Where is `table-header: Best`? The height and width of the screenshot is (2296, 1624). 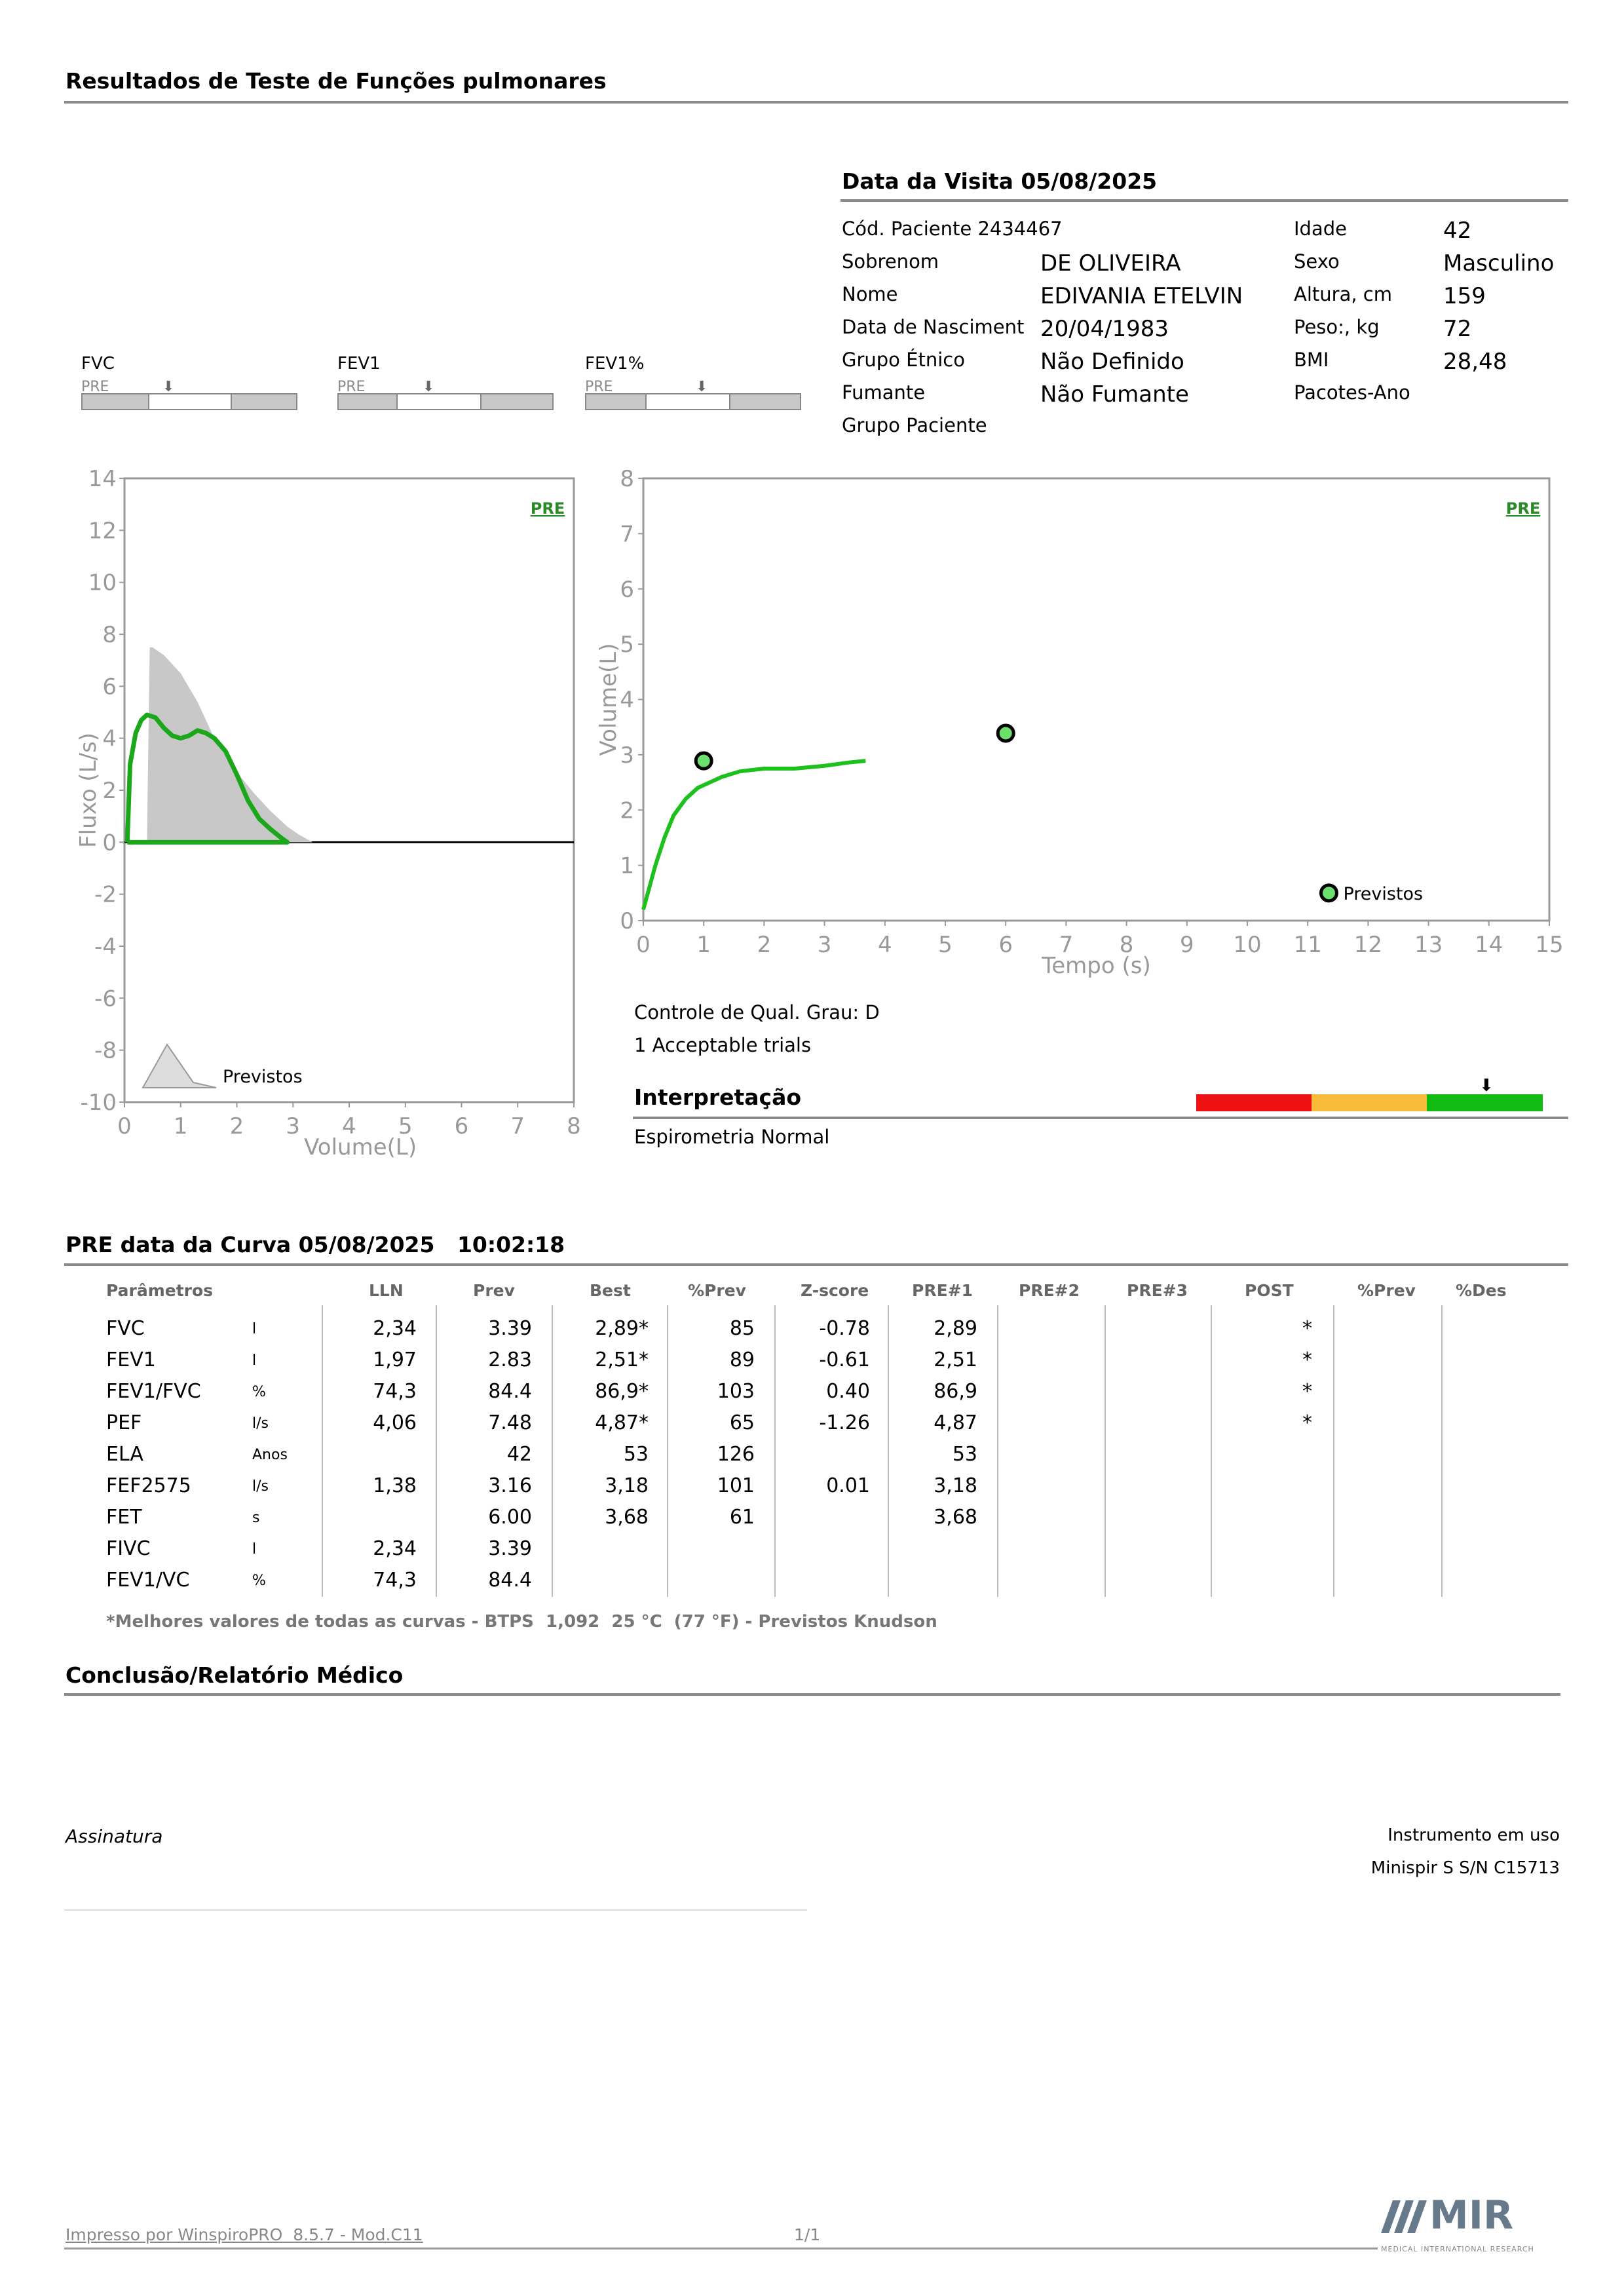 table-header: Best is located at coordinates (610, 1290).